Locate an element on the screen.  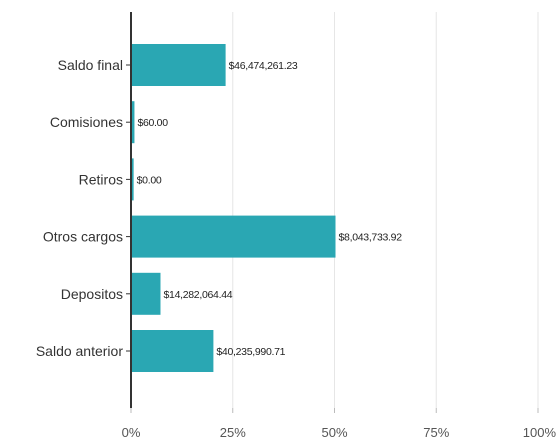
value-label: $0.00 is located at coordinates (149, 180).